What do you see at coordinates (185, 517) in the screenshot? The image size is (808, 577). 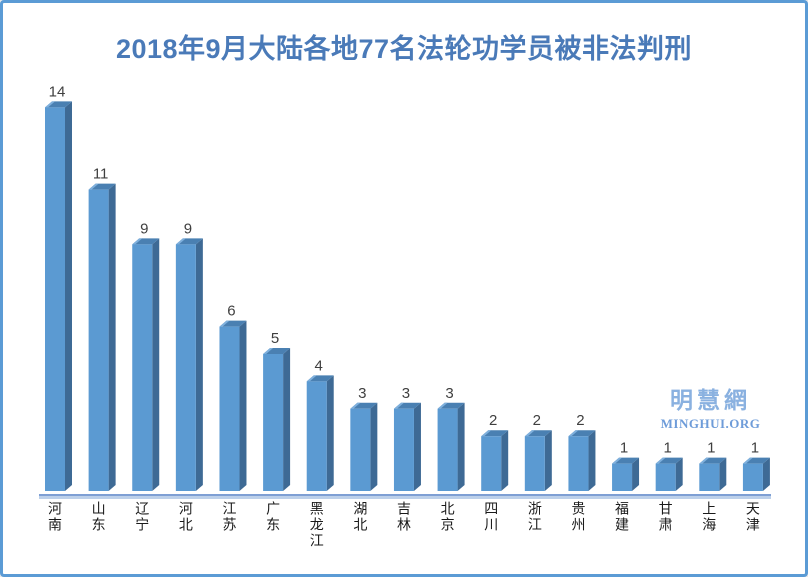 I see `category-label: 河北` at bounding box center [185, 517].